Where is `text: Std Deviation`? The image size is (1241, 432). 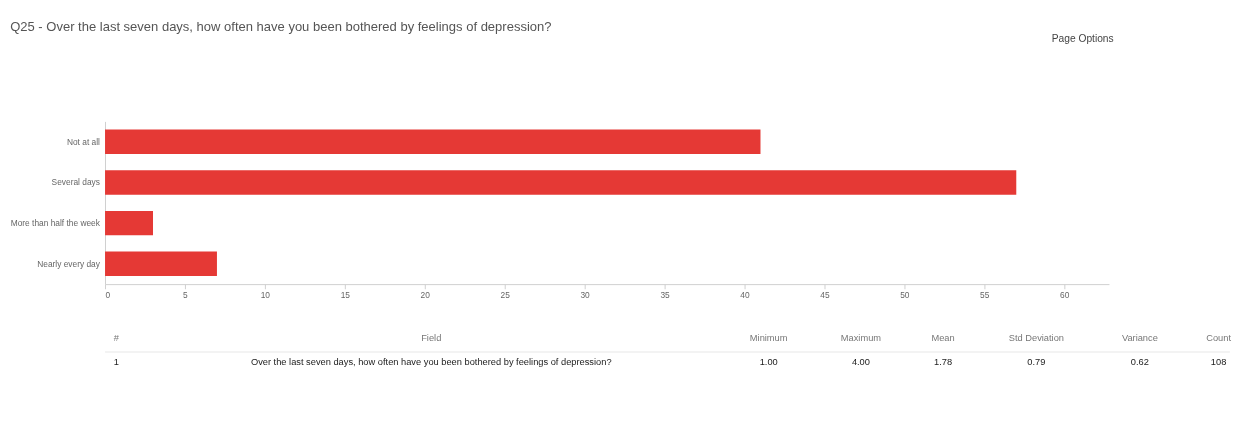
text: Std Deviation is located at coordinates (1036, 338).